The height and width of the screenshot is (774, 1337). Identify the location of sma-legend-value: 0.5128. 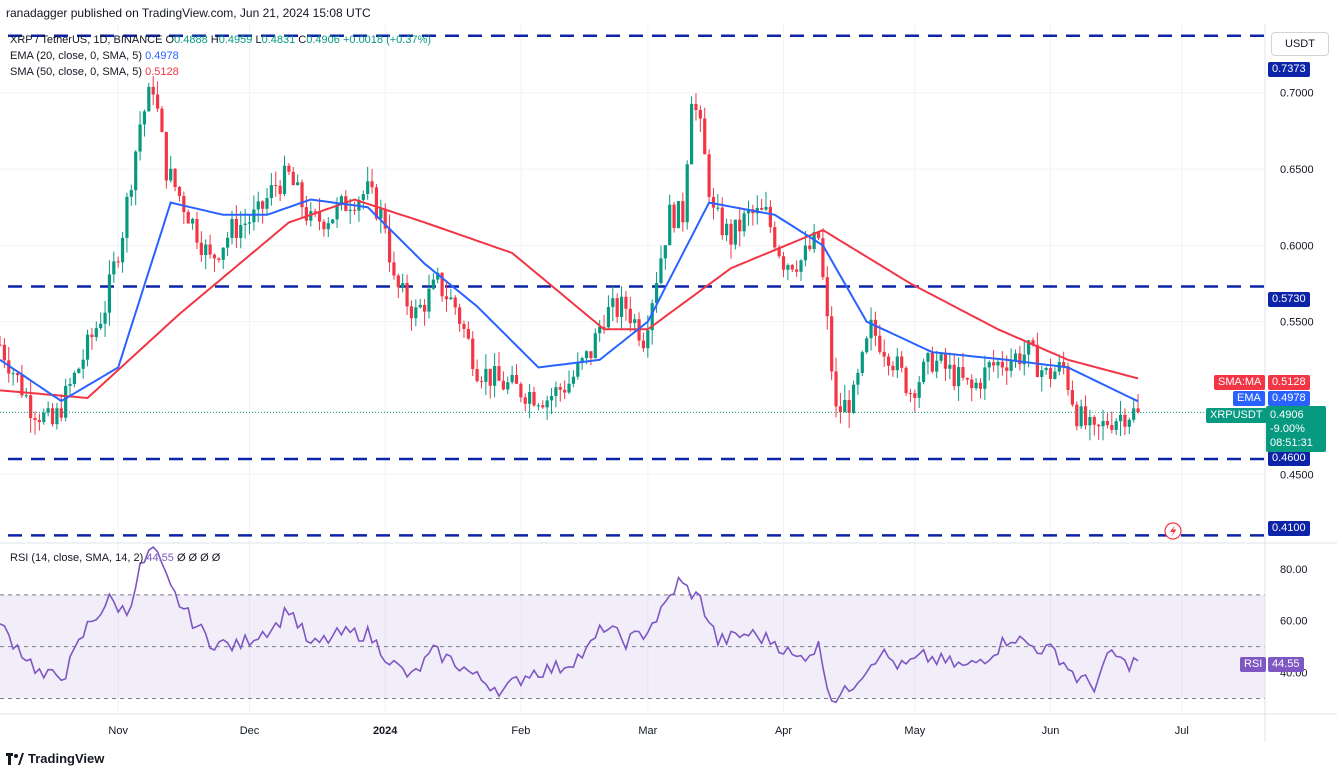
(162, 72).